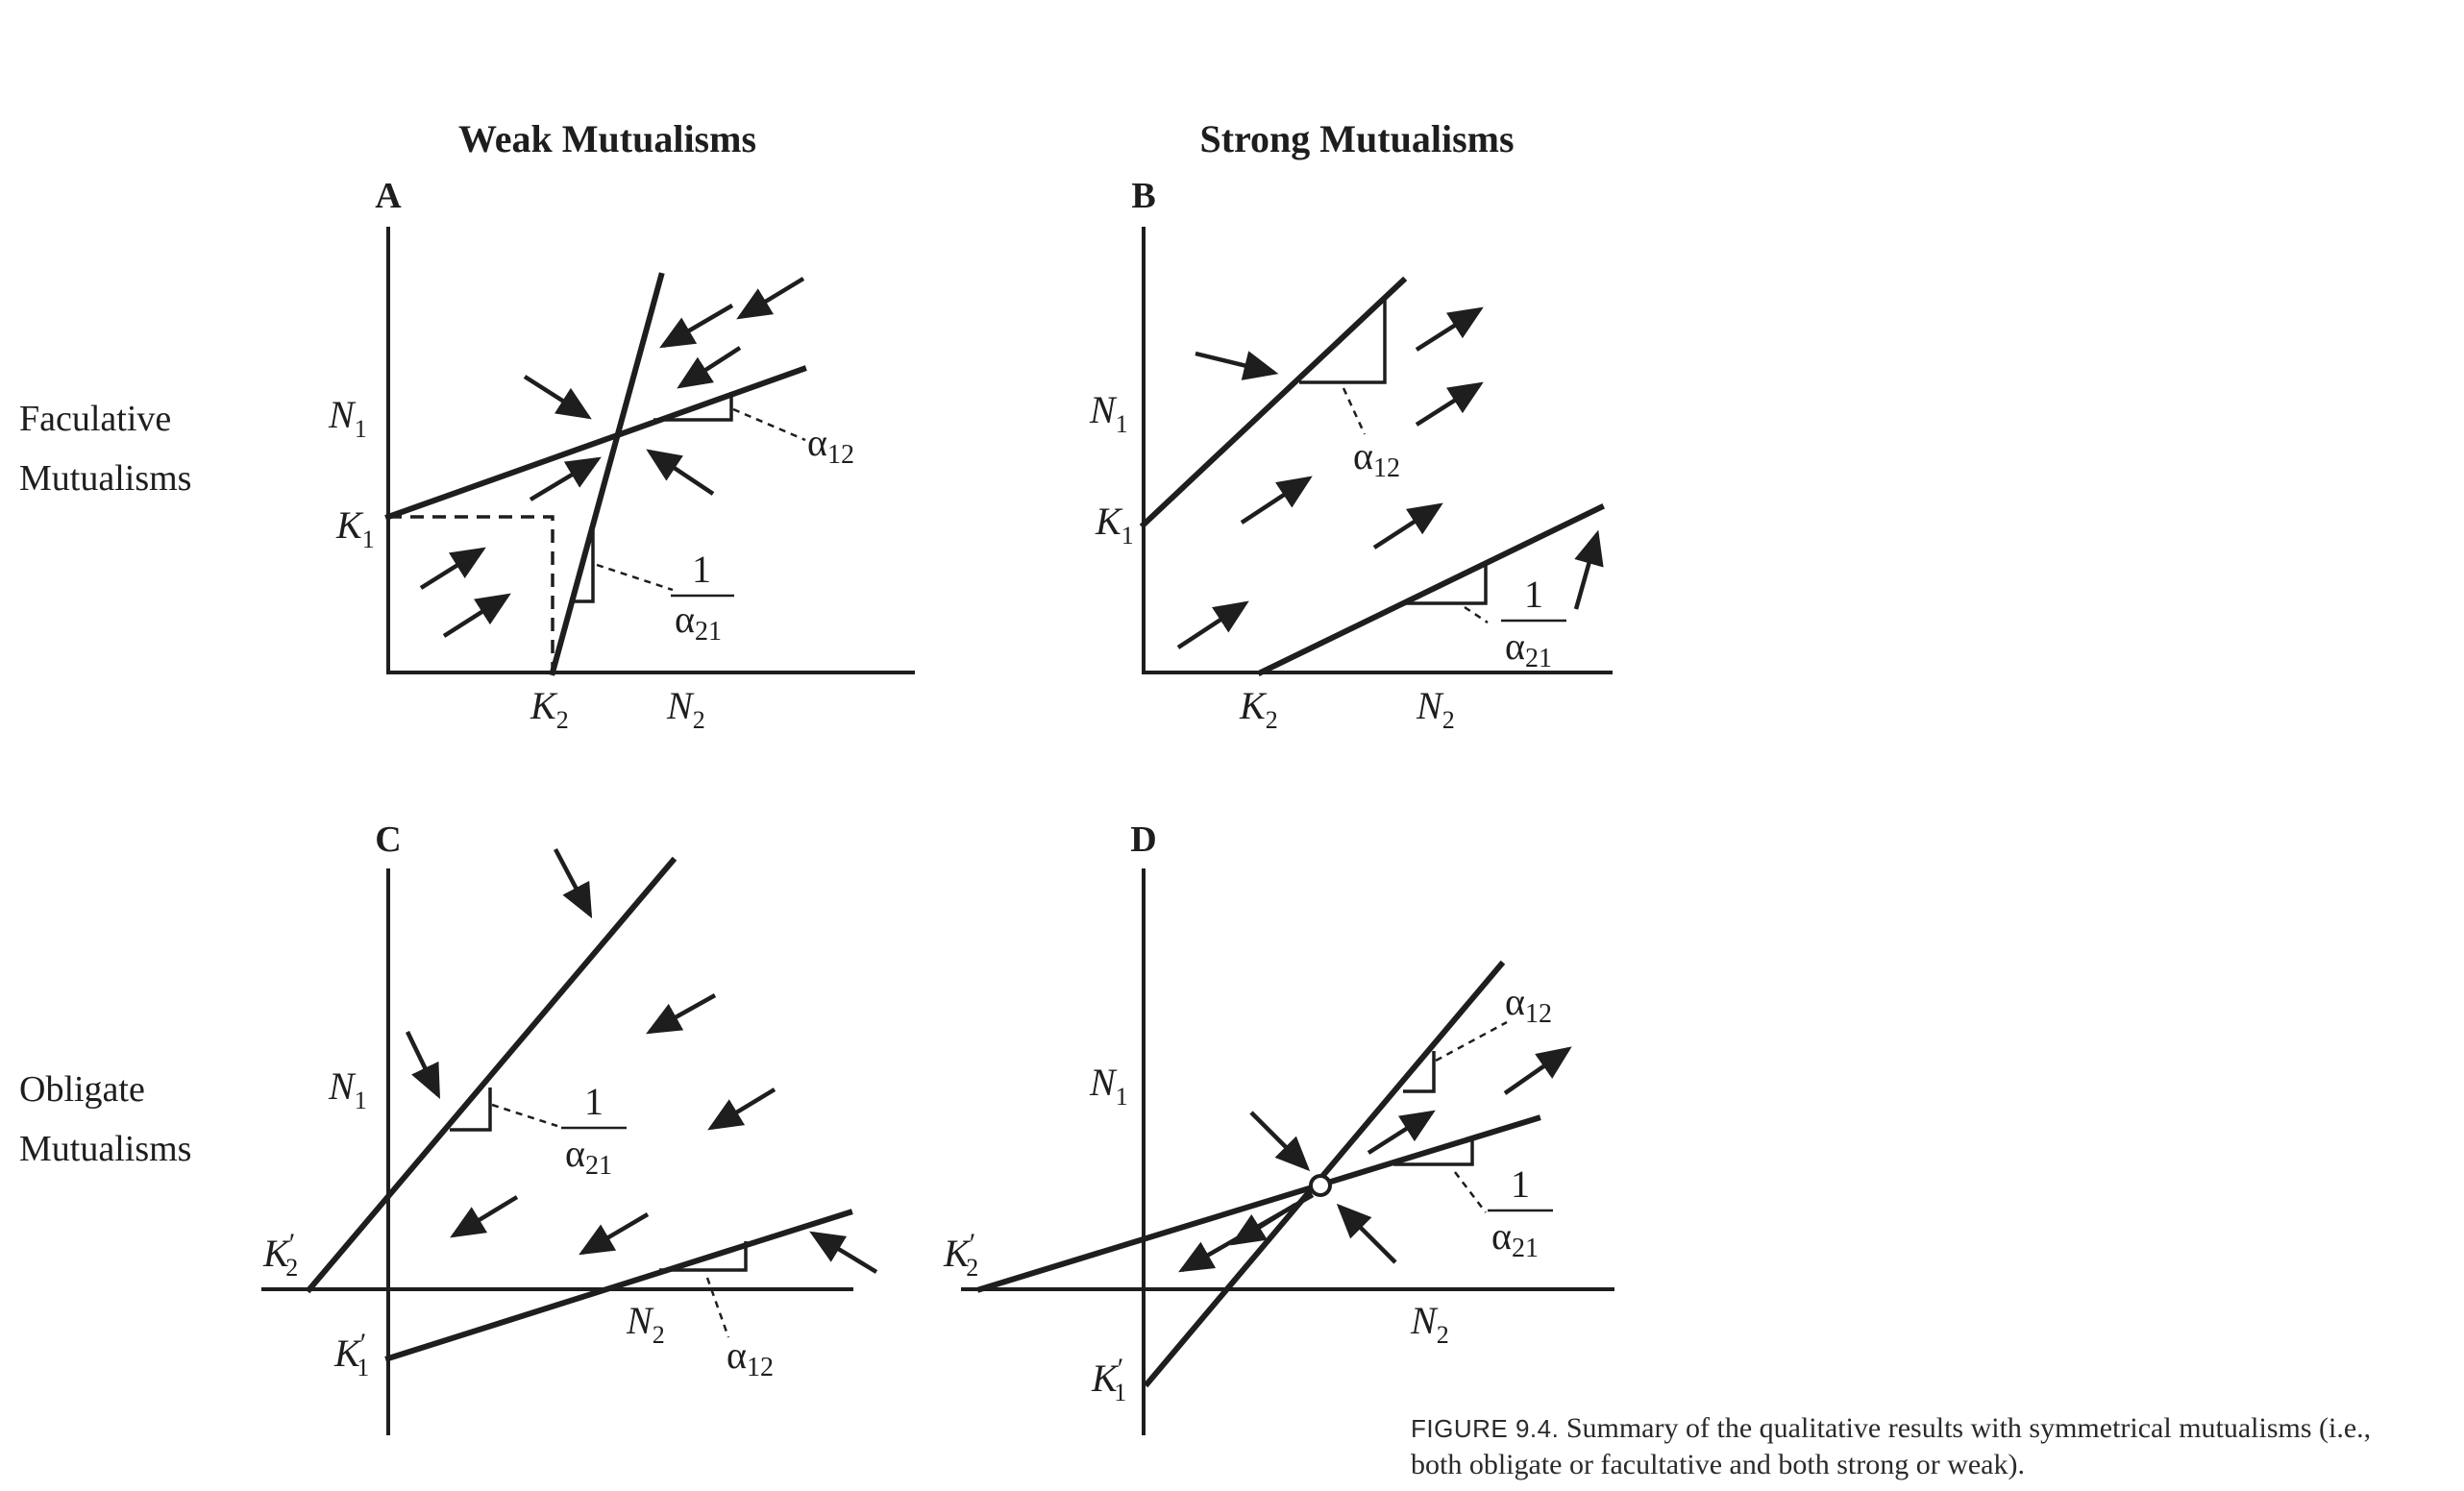 This screenshot has height=1491, width=2464. Describe the element at coordinates (105, 479) in the screenshot. I see `row-label-faculative-2: Mutualisms` at that location.